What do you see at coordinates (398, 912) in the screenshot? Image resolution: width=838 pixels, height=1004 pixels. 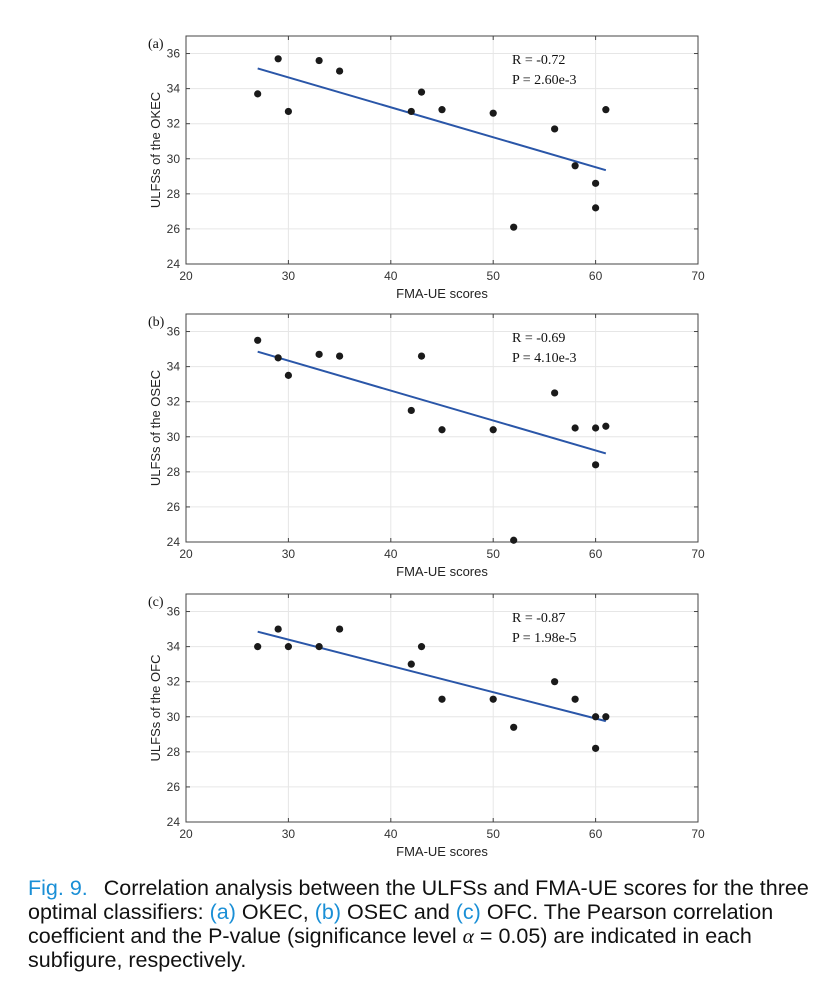 I see `caption-text-3: OSEC and` at bounding box center [398, 912].